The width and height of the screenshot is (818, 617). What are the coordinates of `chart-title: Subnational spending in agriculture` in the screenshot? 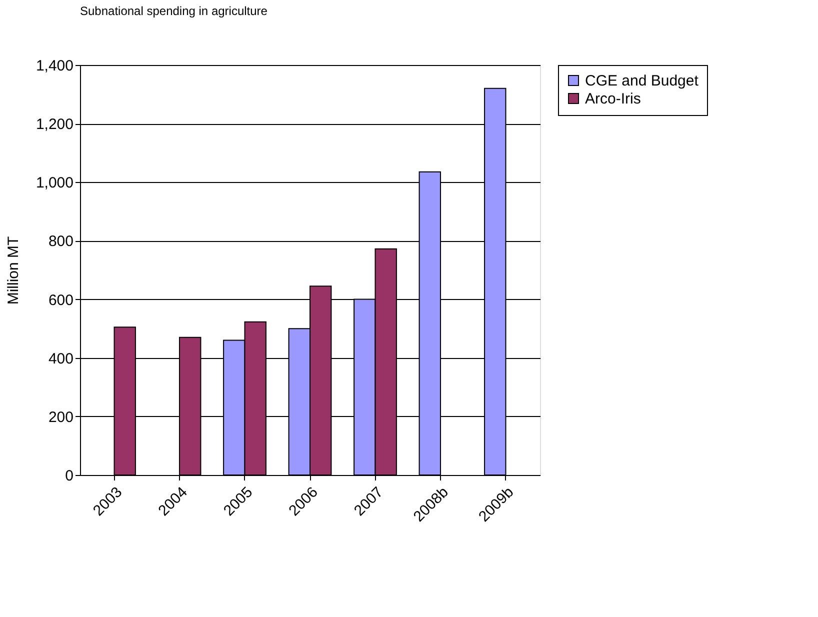 It's located at (174, 11).